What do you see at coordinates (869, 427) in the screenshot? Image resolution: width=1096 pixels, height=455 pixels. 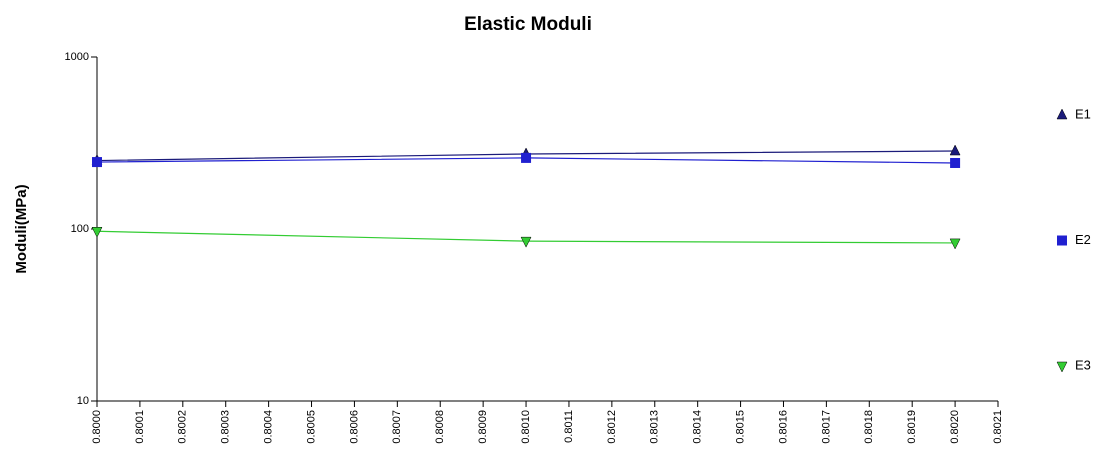 I see `x-tick-label: 0.8018` at bounding box center [869, 427].